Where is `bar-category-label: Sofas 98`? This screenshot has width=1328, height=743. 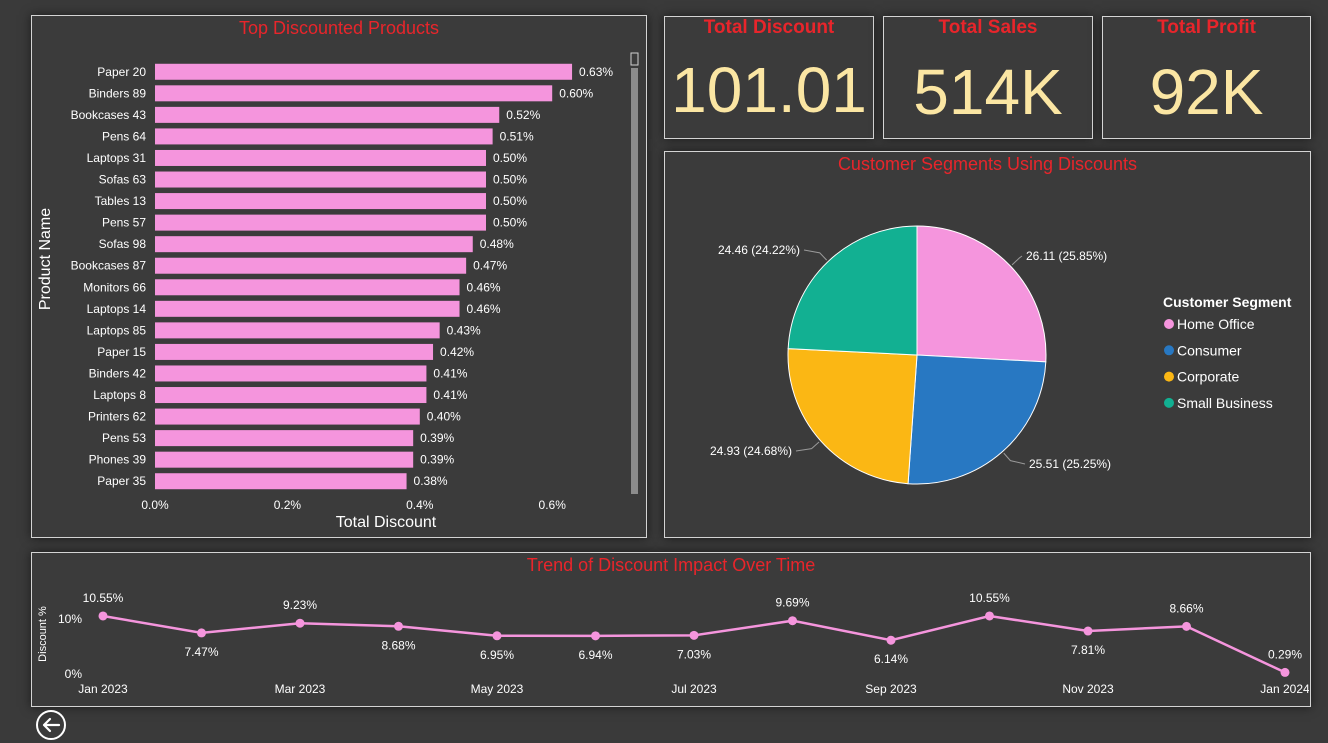 bar-category-label: Sofas 98 is located at coordinates (123, 244).